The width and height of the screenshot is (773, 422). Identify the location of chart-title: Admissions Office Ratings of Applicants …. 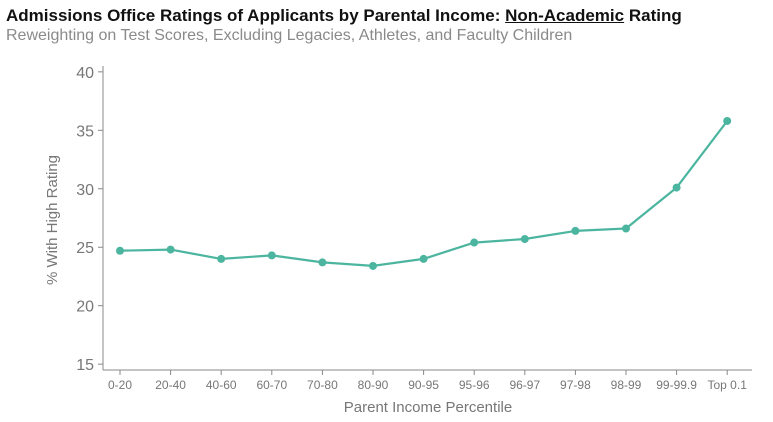
(344, 16).